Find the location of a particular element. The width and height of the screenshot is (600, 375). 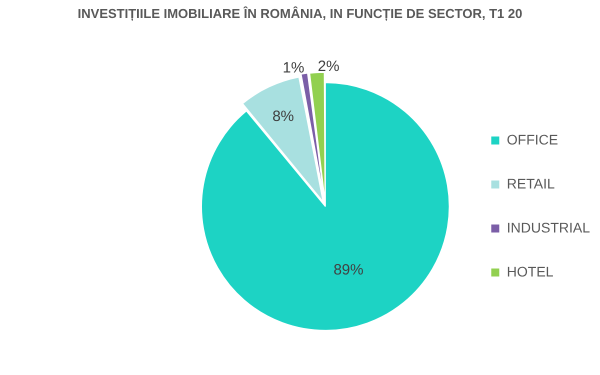

data-label: 89% is located at coordinates (348, 270).